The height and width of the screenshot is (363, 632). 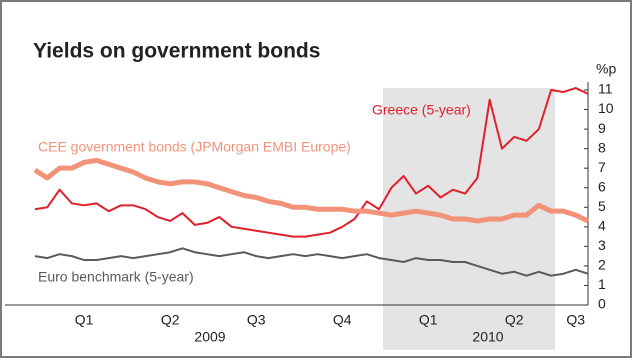 What do you see at coordinates (602, 245) in the screenshot?
I see `y-tick-label: 3` at bounding box center [602, 245].